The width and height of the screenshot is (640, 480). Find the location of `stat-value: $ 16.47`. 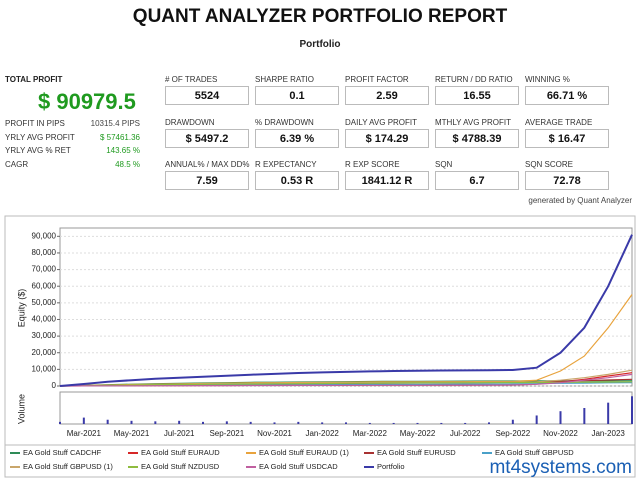

stat-value: $ 16.47 is located at coordinates (567, 138).